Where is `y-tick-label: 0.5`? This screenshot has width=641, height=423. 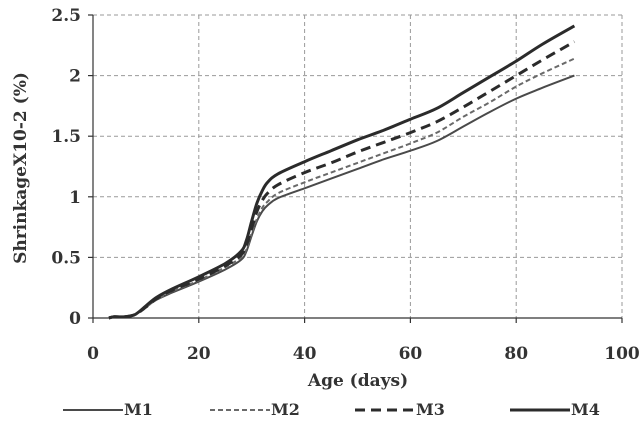 y-tick-label: 0.5 is located at coordinates (66, 258).